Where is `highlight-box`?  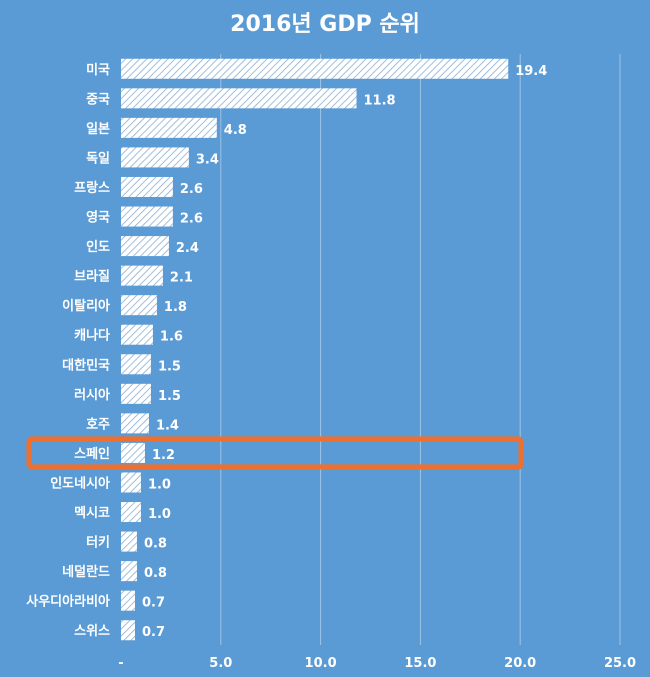
highlight-box is located at coordinates (275, 453).